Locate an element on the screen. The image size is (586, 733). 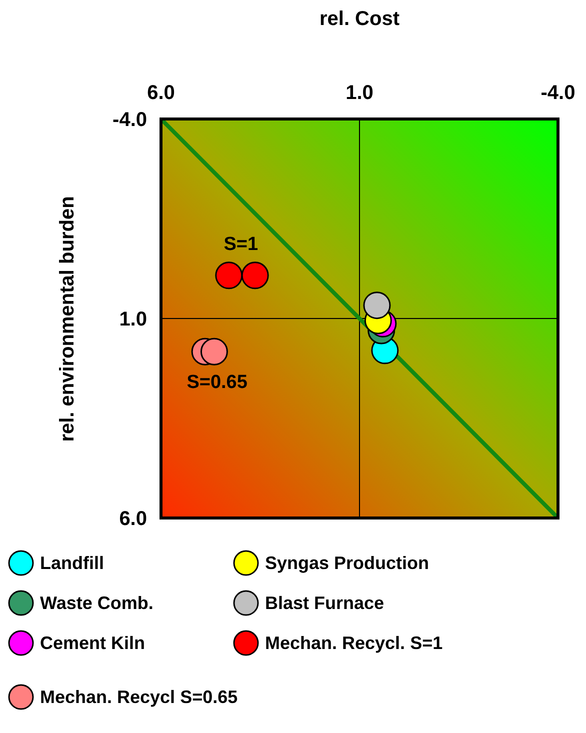
legend-label: Landfill is located at coordinates (72, 563).